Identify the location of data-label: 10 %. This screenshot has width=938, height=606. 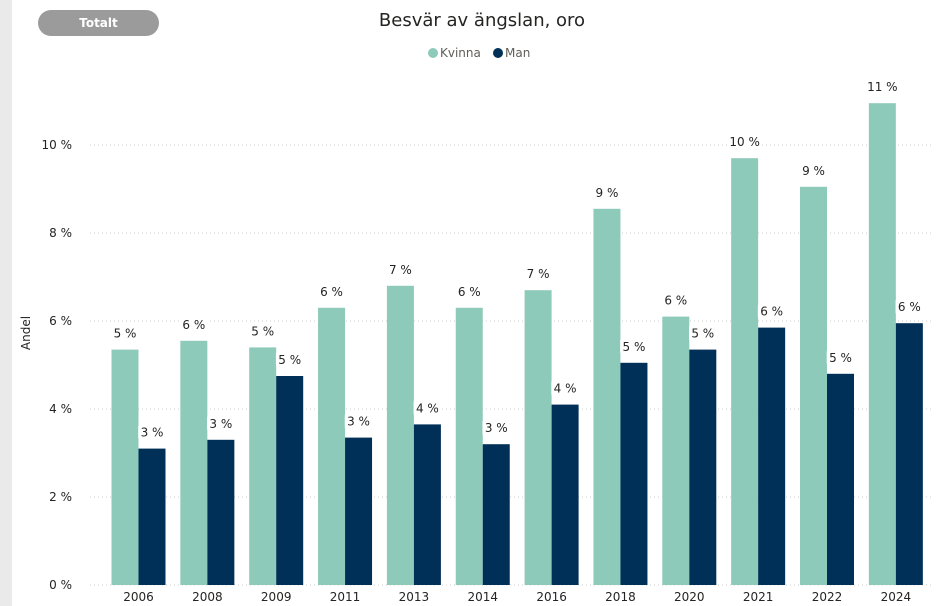
(744, 142).